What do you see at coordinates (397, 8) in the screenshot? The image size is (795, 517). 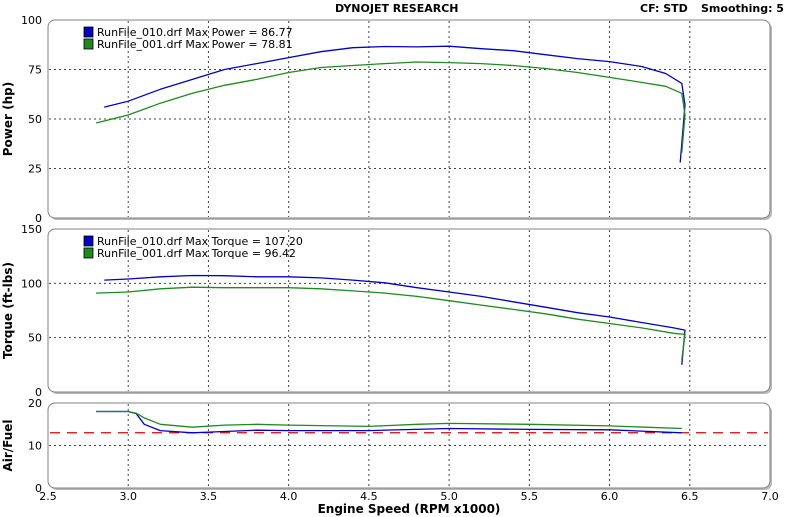 I see `chart-title: DYNOJET RESEARCH` at bounding box center [397, 8].